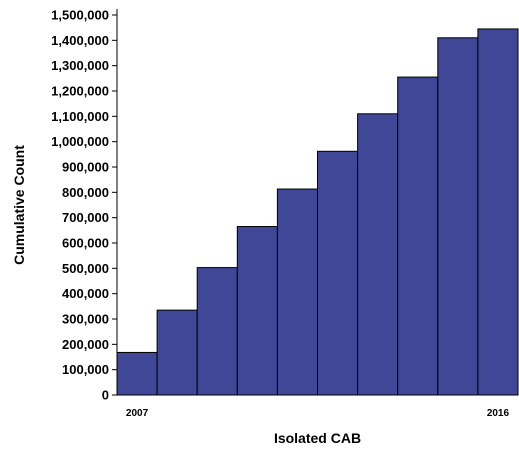 Image resolution: width=519 pixels, height=449 pixels. I want to click on y-tick-label: 1,300,000, so click(80, 65).